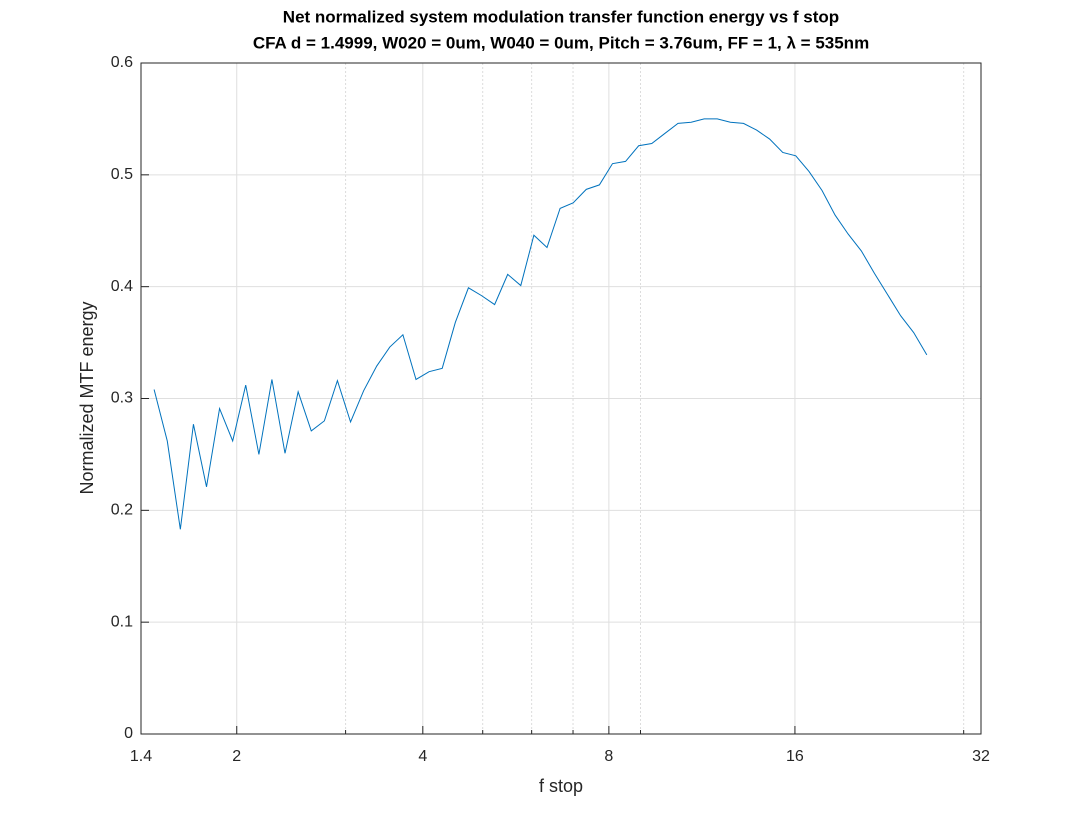 This screenshot has height=825, width=1086. Describe the element at coordinates (795, 756) in the screenshot. I see `x-tick-label: 16` at that location.